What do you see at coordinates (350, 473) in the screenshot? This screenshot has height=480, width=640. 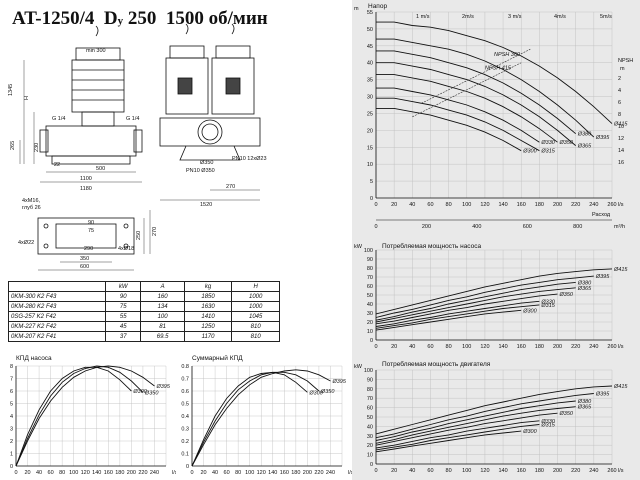 I see `x-axis-label: l/s` at bounding box center [350, 473].